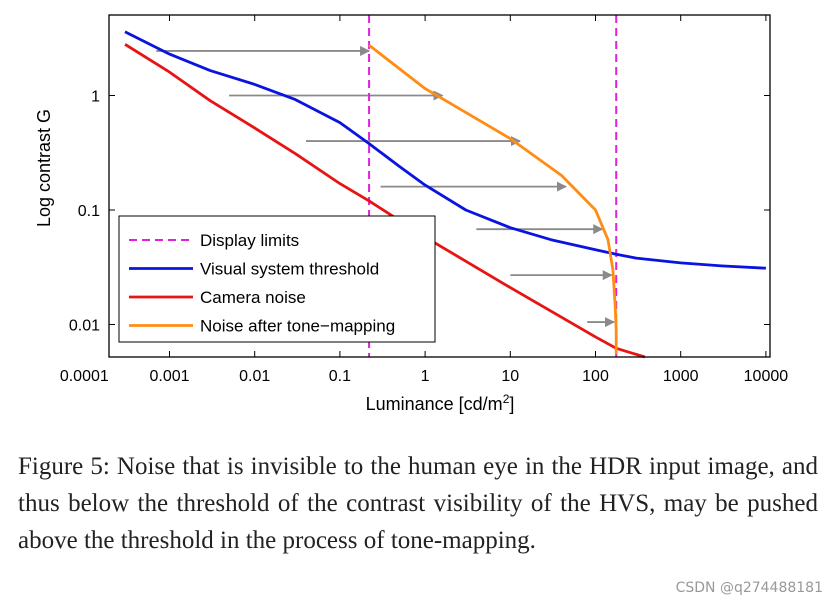 Image resolution: width=837 pixels, height=608 pixels. What do you see at coordinates (84, 326) in the screenshot?
I see `y-tick-label: 0.01` at bounding box center [84, 326].